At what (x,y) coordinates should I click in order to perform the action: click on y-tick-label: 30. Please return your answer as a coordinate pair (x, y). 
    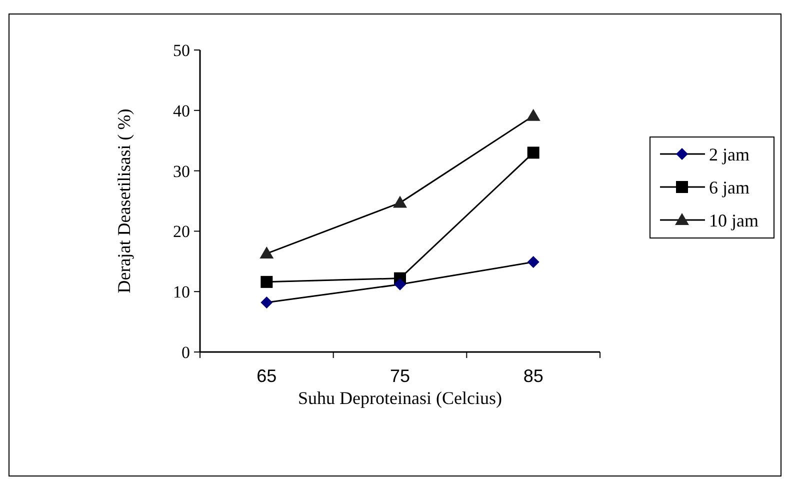
    Looking at the image, I should click on (181, 171).